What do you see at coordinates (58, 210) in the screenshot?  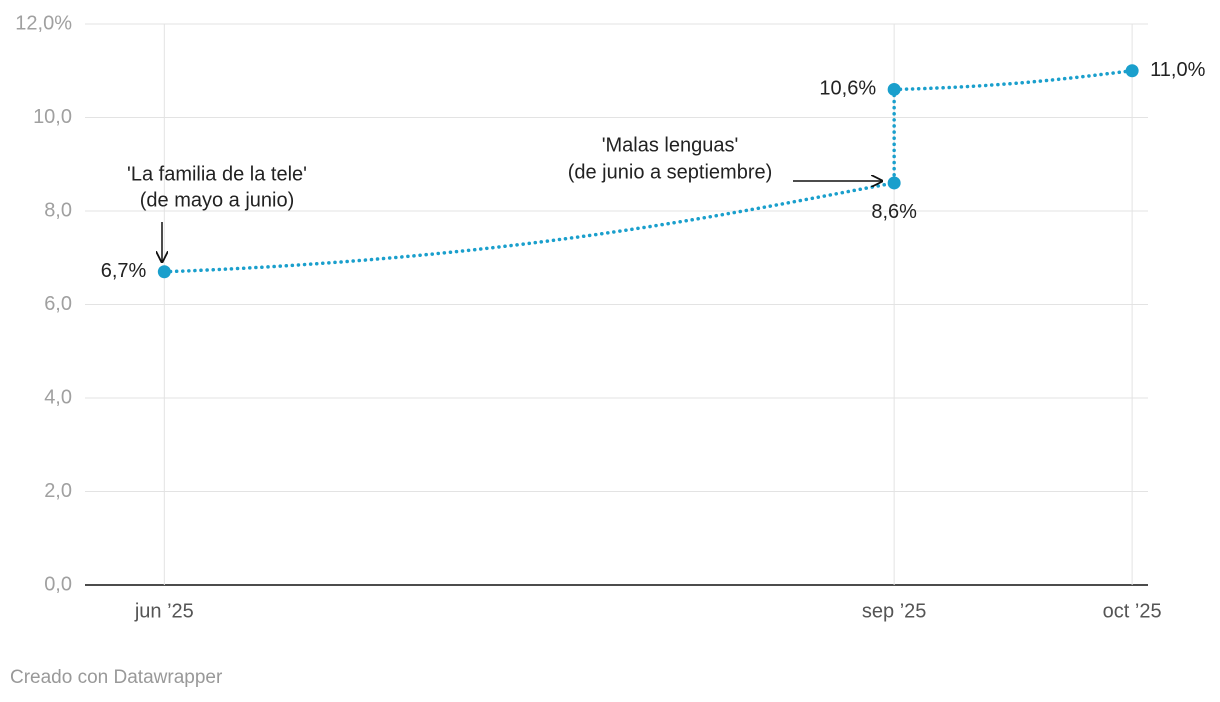 I see `y-tick-label: 8,0` at bounding box center [58, 210].